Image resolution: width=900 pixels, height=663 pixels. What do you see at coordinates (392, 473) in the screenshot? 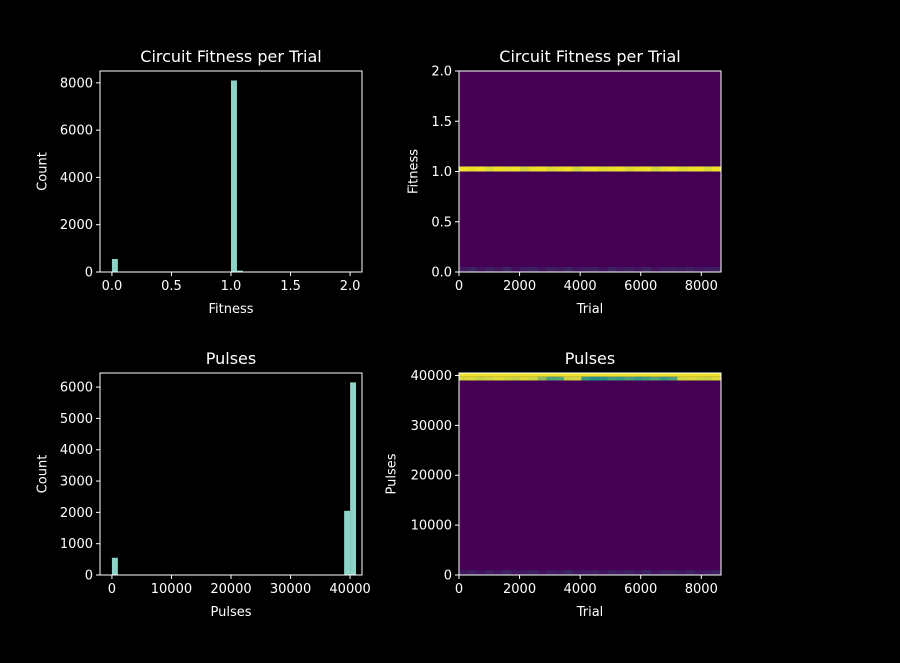
I see `y-axis-label: Pulses` at bounding box center [392, 473].